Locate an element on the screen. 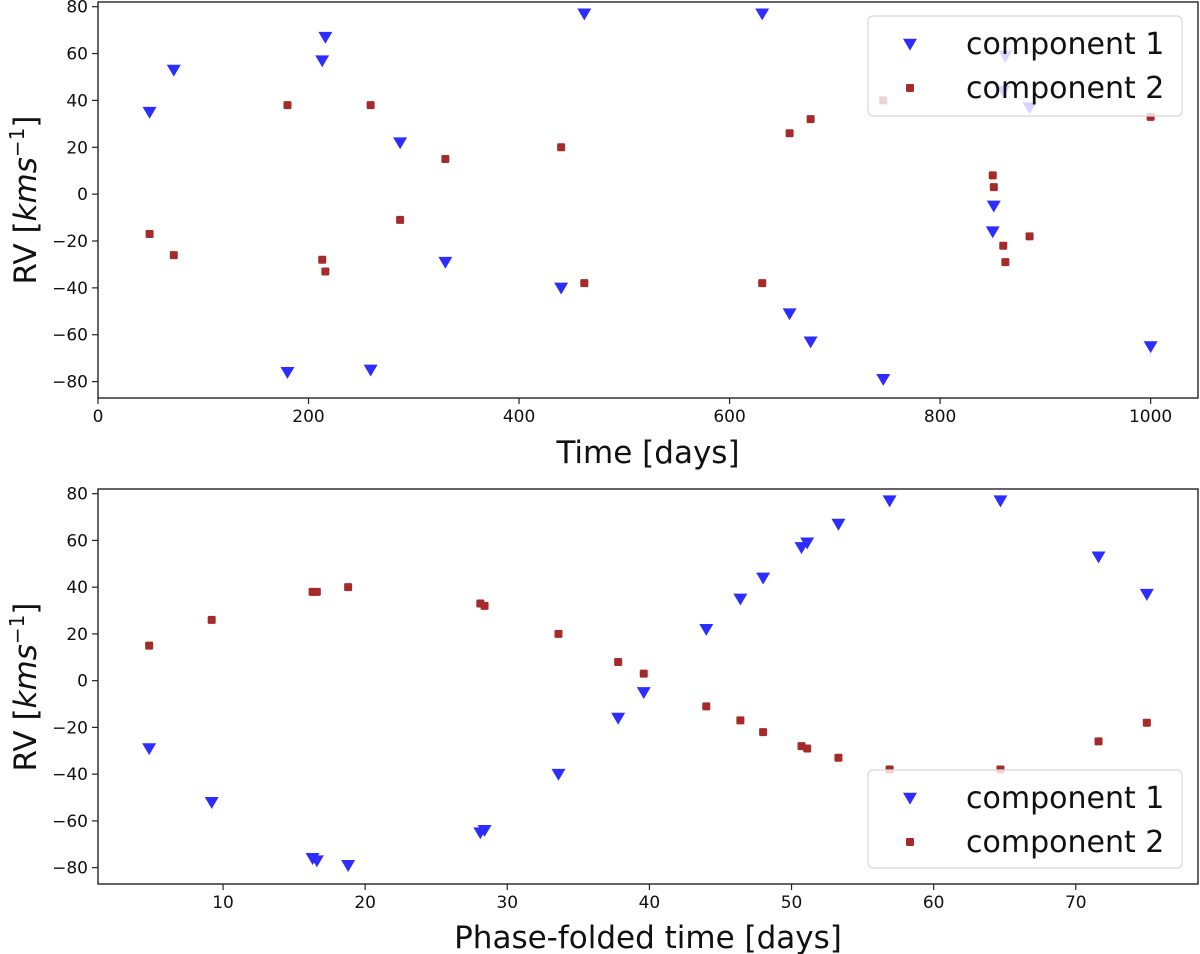  x-axis-title: Time [days] is located at coordinates (647, 453).